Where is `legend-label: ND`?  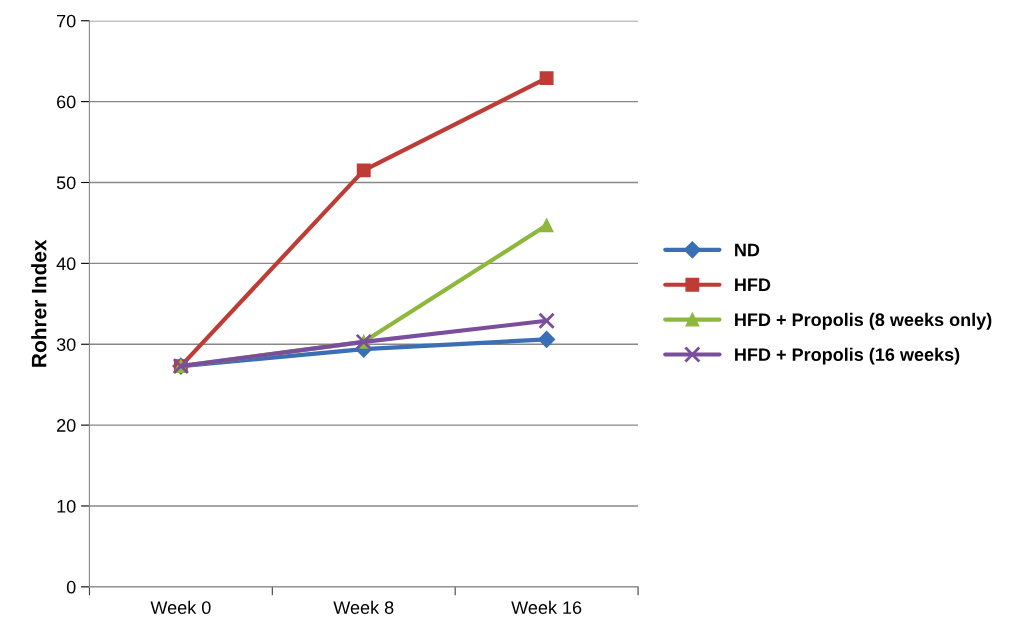
legend-label: ND is located at coordinates (747, 250).